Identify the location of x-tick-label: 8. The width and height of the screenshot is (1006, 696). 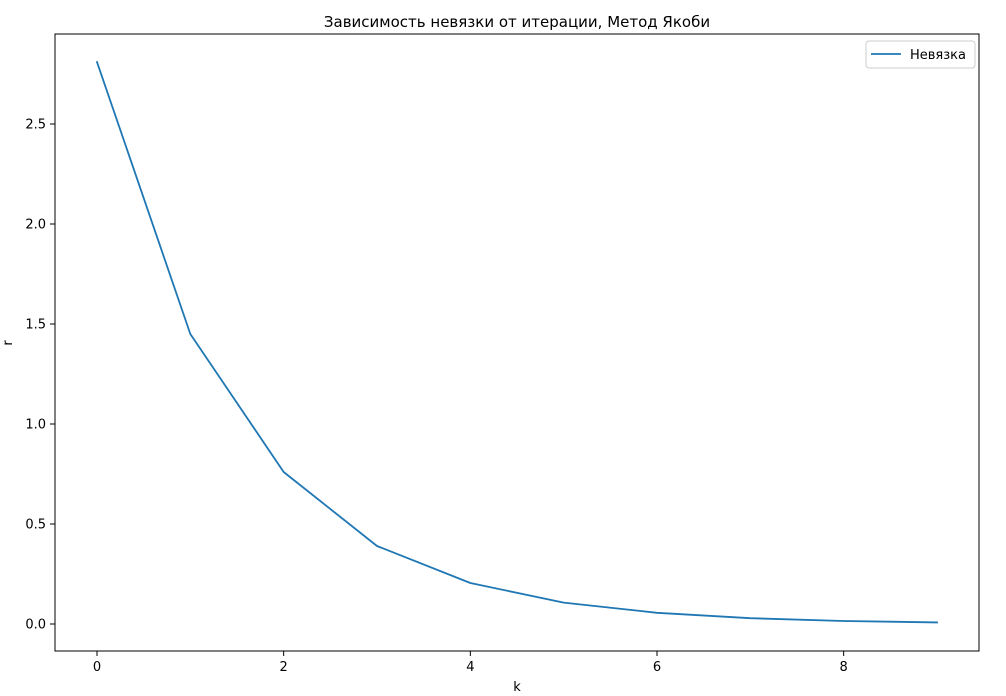
(844, 667).